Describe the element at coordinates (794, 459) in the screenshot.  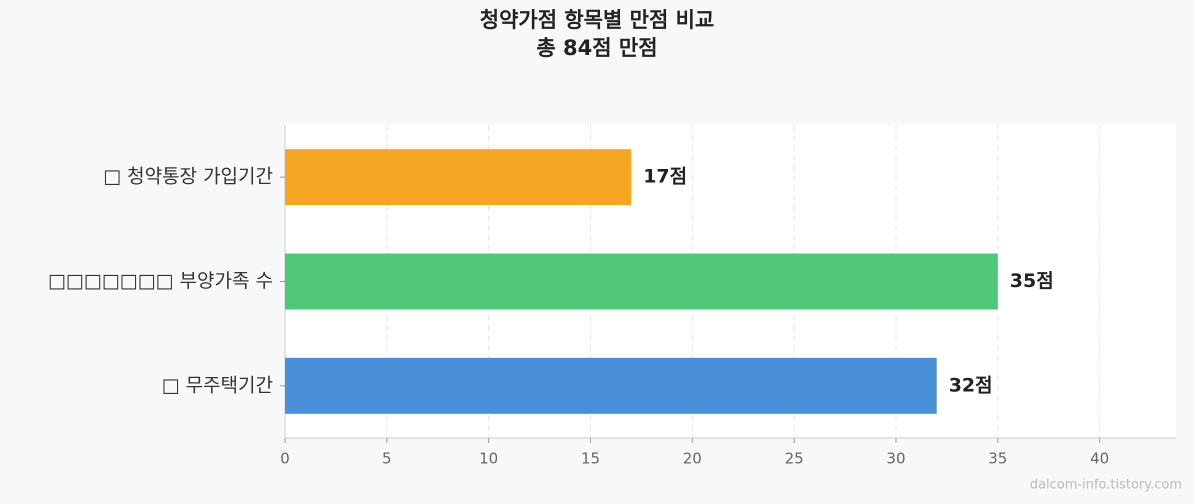
I see `x-tick-label: 25` at that location.